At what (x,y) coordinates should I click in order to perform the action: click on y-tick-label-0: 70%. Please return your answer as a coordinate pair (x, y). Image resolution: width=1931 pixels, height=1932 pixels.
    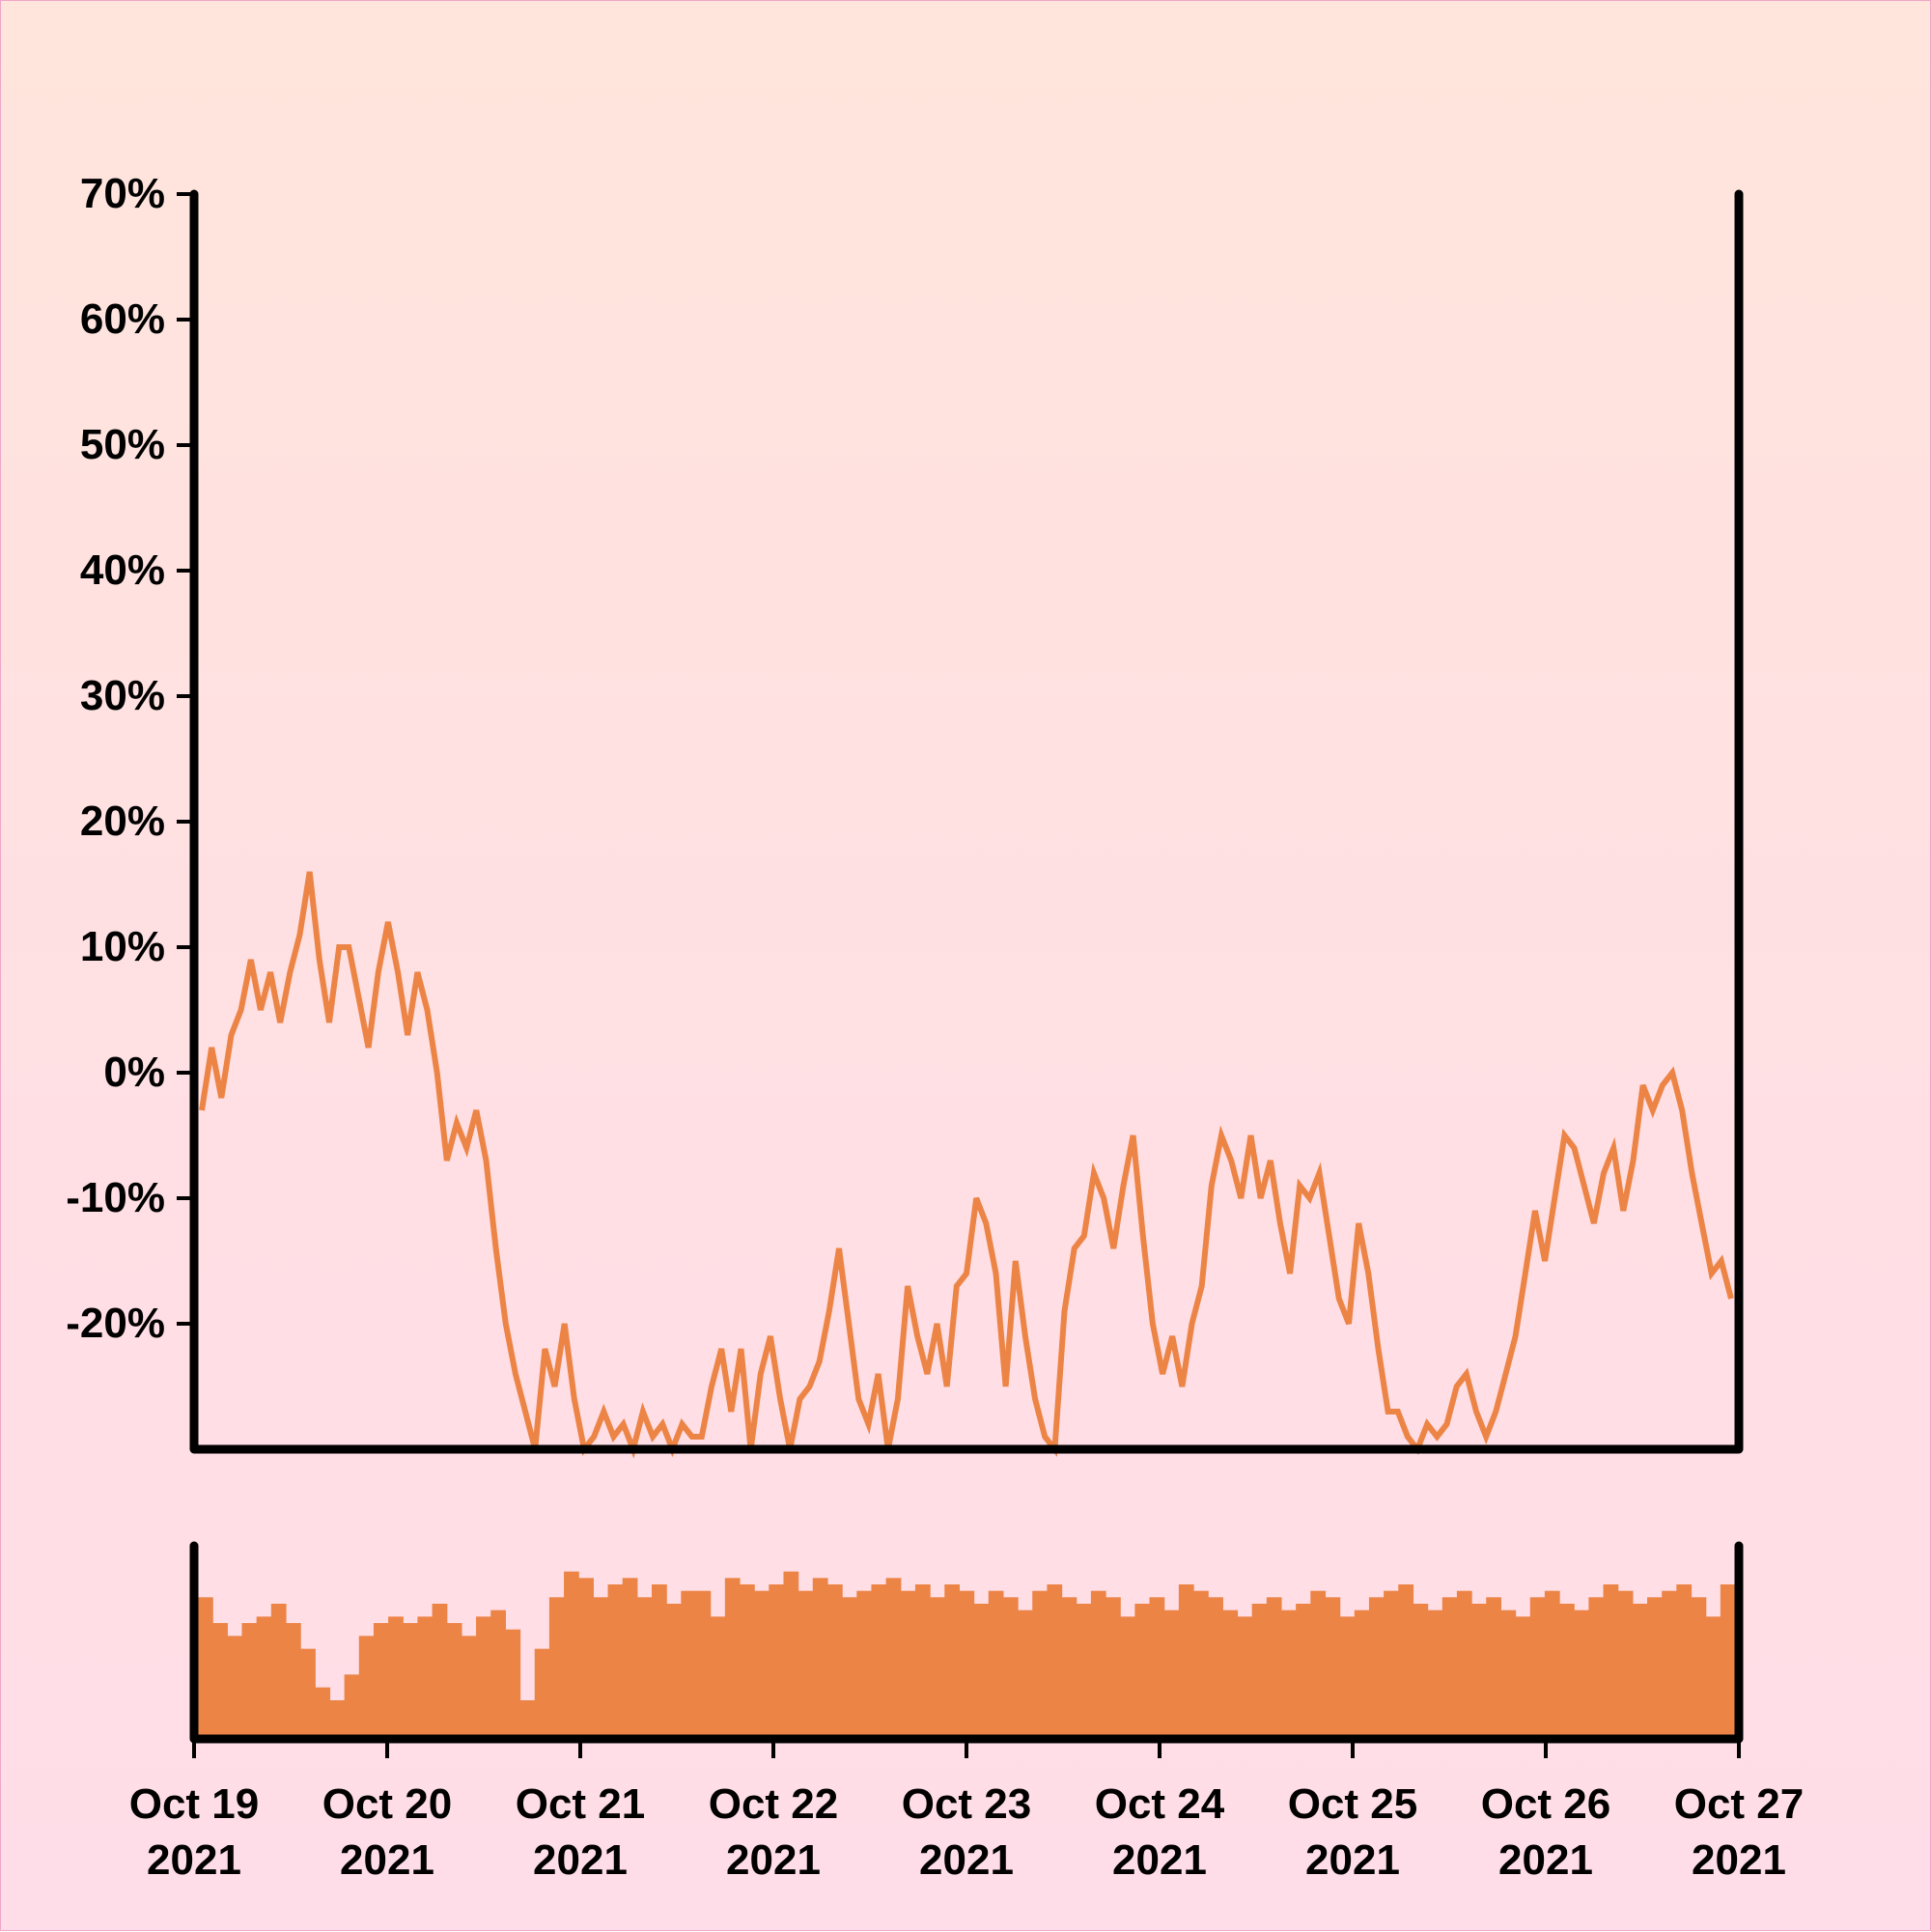
    Looking at the image, I should click on (122, 194).